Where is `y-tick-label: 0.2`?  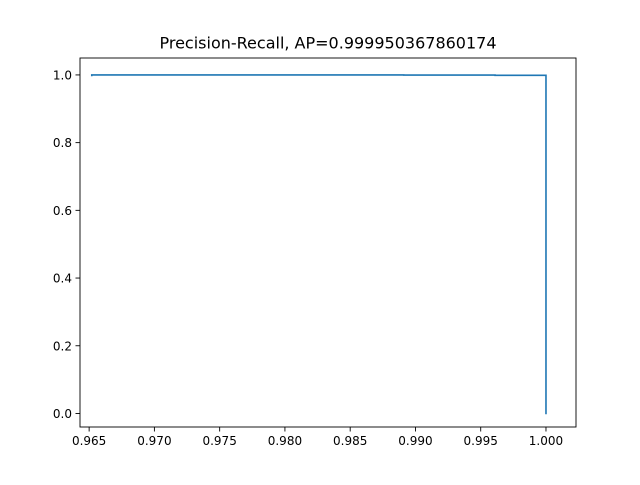 y-tick-label: 0.2 is located at coordinates (62, 346).